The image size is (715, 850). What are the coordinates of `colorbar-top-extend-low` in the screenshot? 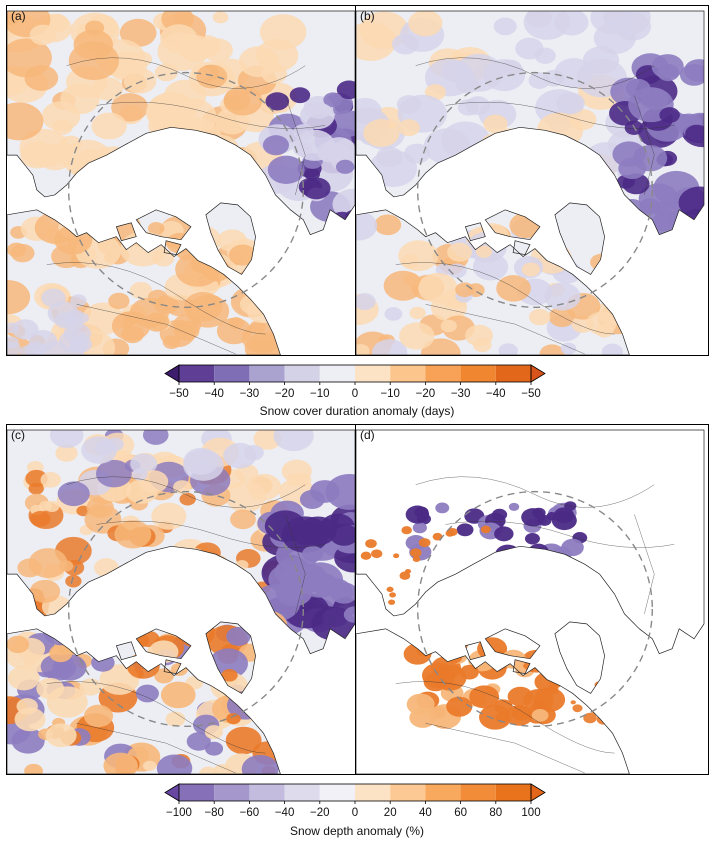 It's located at (172, 373).